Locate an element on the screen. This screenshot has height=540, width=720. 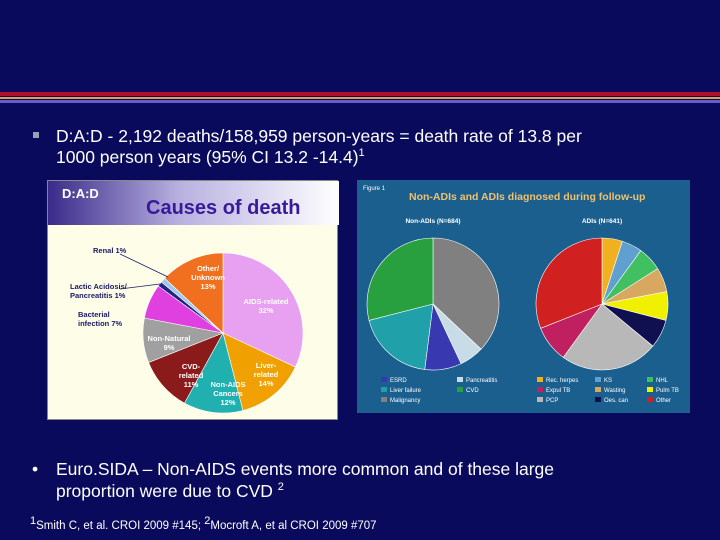
label-aids-2: 32% is located at coordinates (265, 310).